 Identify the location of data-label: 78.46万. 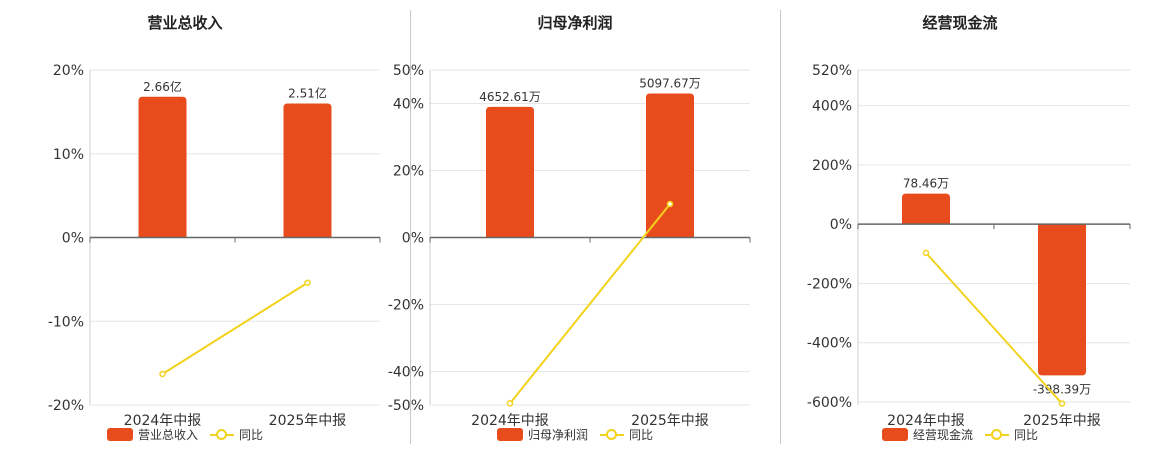
(926, 184).